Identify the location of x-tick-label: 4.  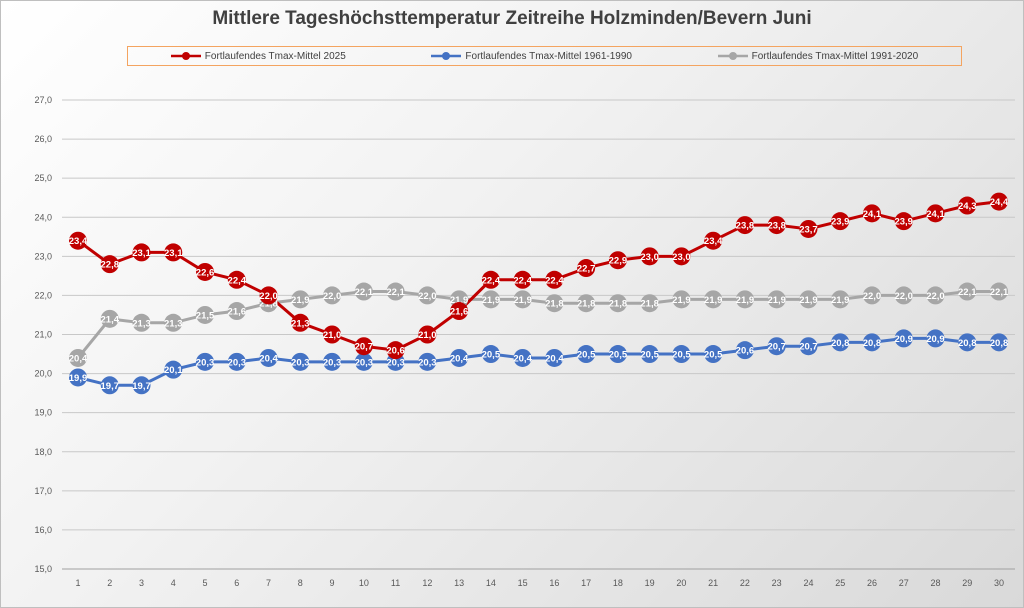
(173, 583).